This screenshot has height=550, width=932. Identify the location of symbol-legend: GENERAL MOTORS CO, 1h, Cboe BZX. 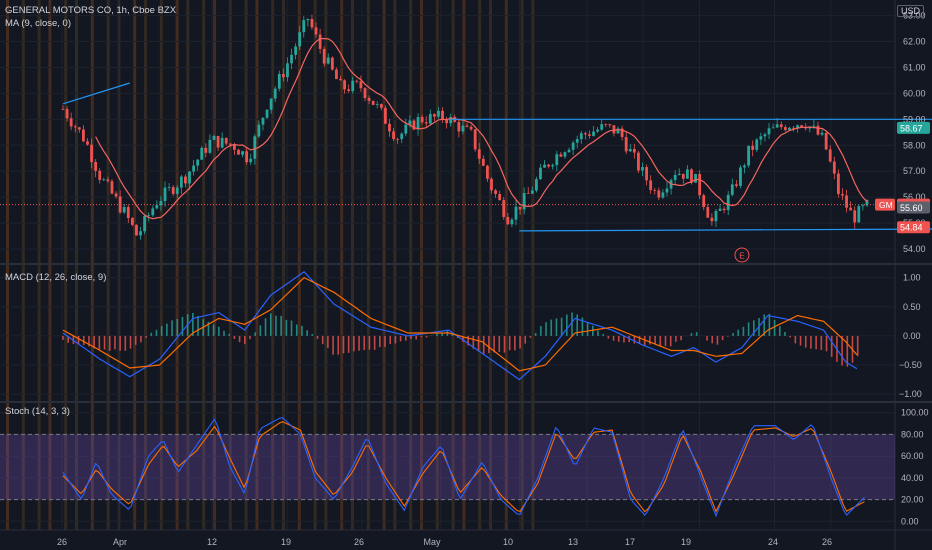
(91, 10).